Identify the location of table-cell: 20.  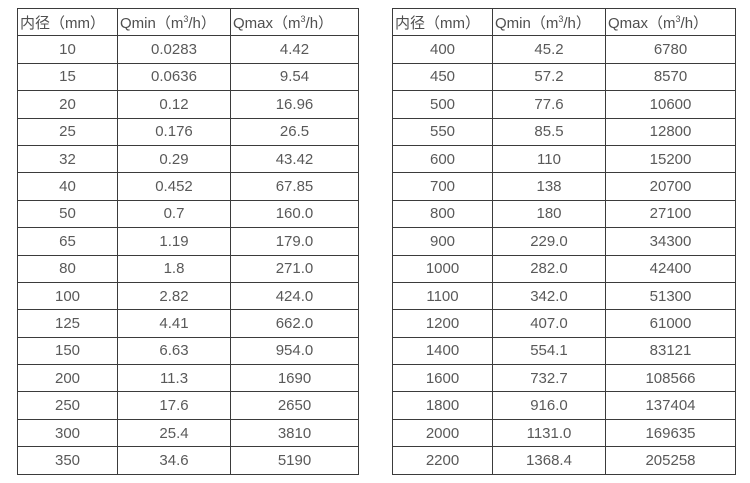
(67, 104).